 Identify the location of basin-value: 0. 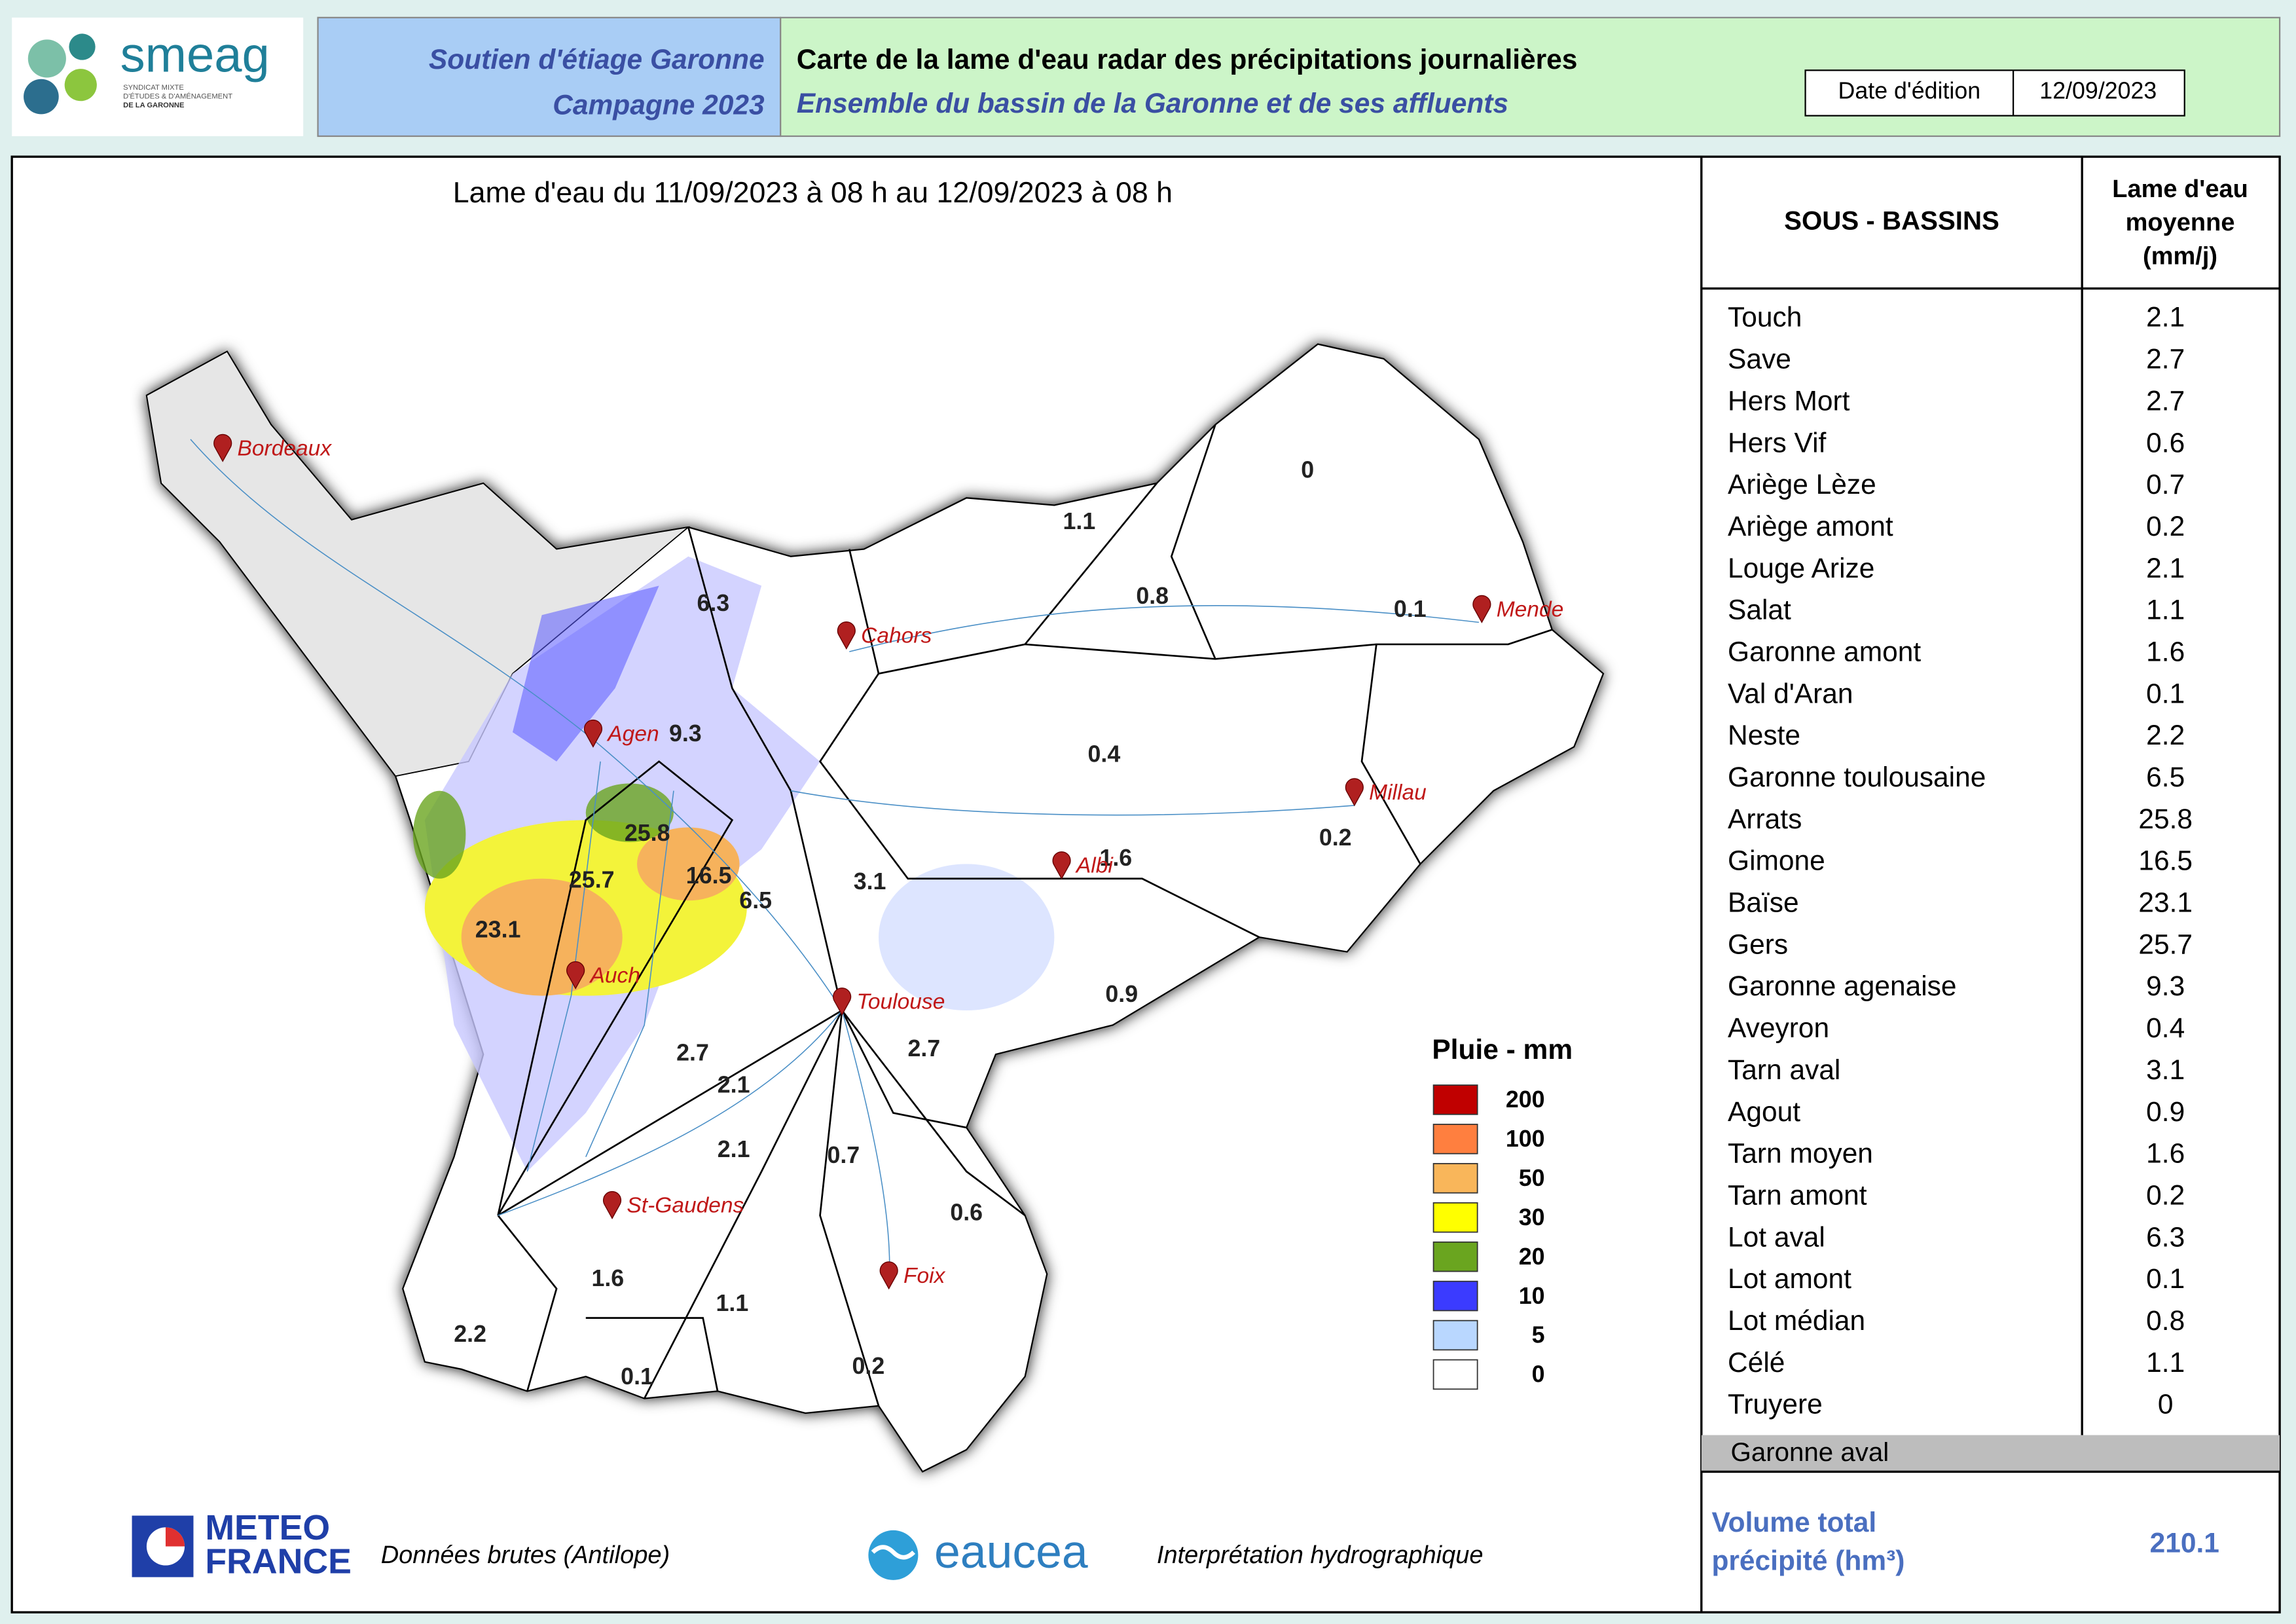
(1307, 470).